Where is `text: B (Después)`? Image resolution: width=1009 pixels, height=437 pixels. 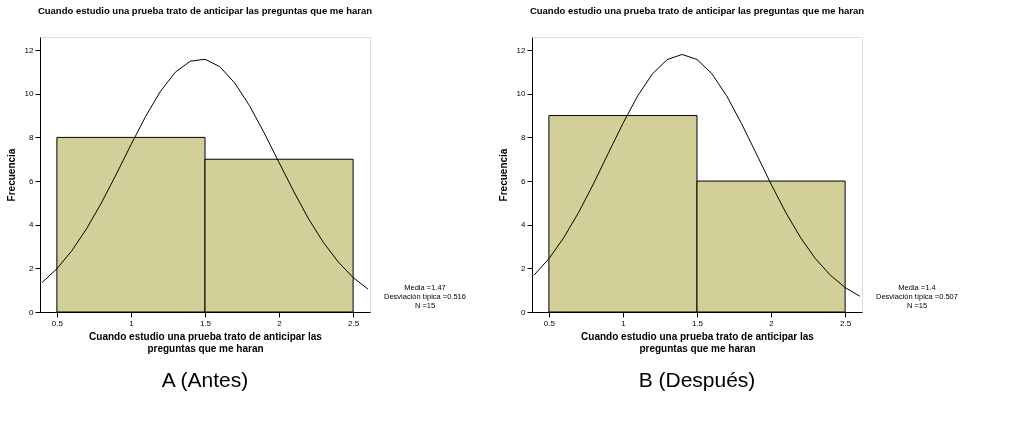 text: B (Después) is located at coordinates (697, 379).